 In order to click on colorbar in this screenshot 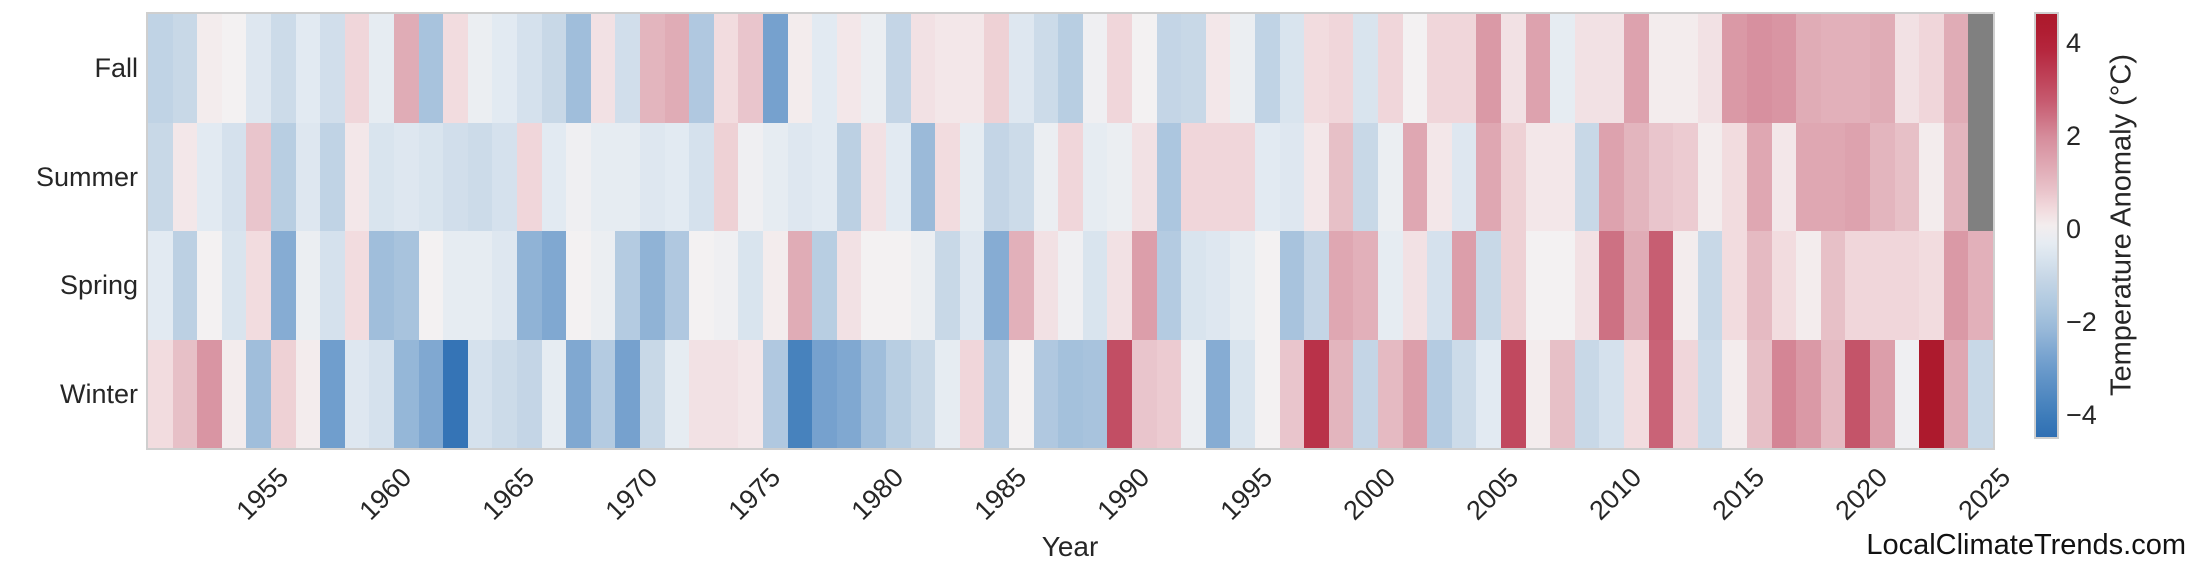, I will do `click(2046, 225)`.